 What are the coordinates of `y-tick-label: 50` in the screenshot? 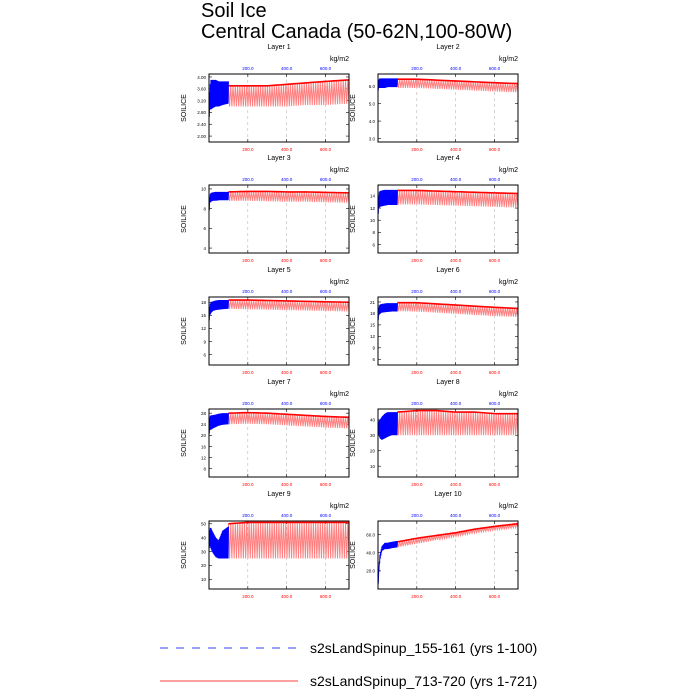 It's located at (204, 524).